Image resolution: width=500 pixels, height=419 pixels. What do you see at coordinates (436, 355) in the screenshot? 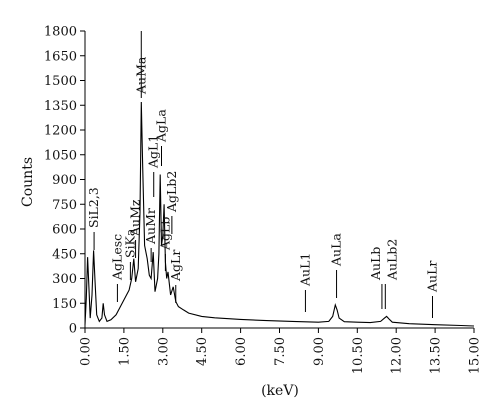
I see `x-tick-label: 13.50` at bounding box center [436, 355].